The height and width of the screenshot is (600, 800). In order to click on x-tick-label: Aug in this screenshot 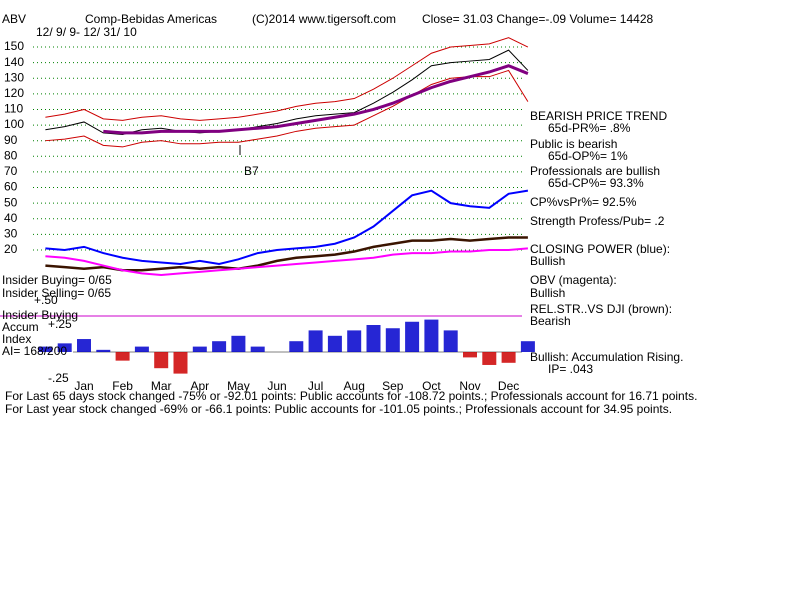, I will do `click(354, 386)`.